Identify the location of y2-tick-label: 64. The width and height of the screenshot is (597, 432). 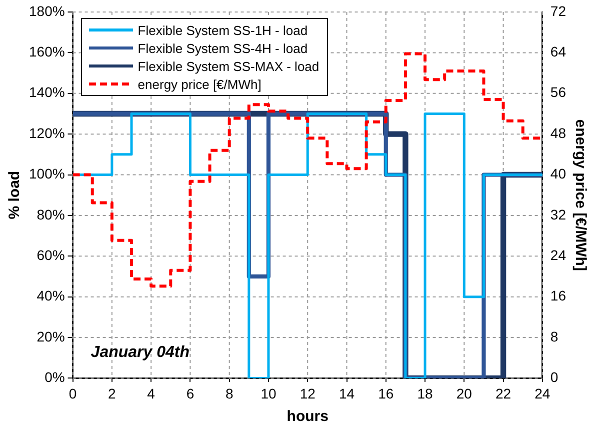
(558, 52).